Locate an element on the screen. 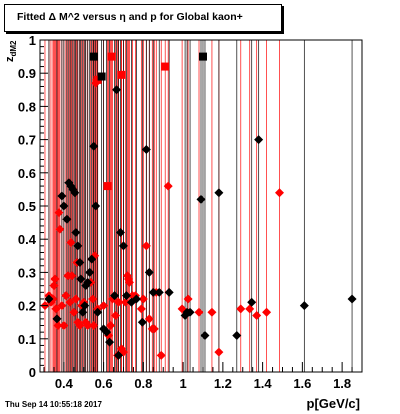 This screenshot has height=414, width=400. y-tick-label: 0.8 is located at coordinates (27, 106).